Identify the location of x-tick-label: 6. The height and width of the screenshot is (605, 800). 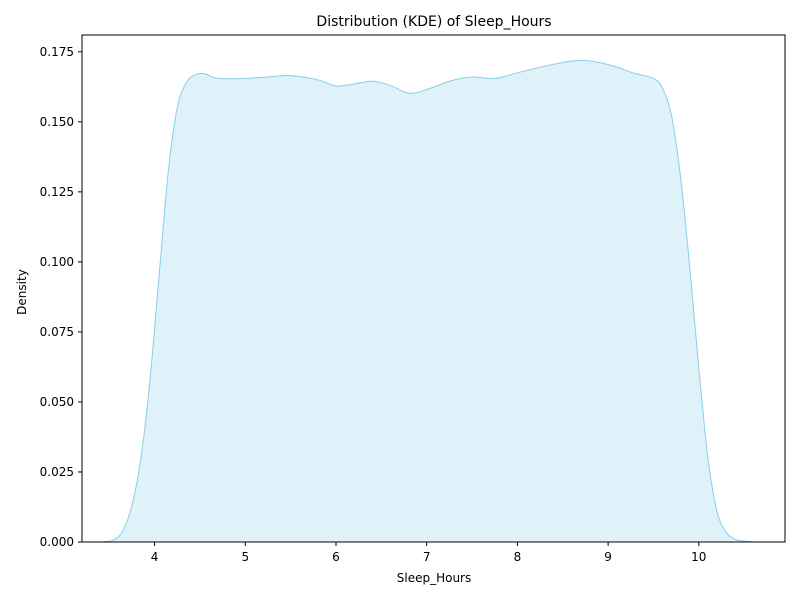
(336, 557).